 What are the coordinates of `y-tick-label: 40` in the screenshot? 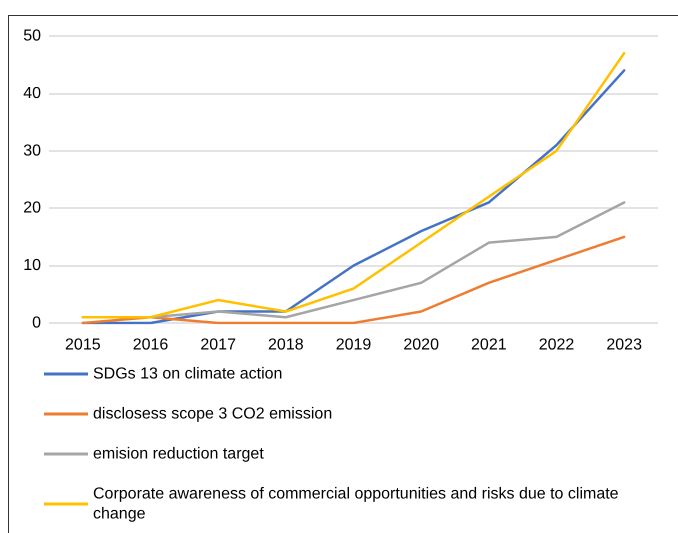 It's located at (32, 93).